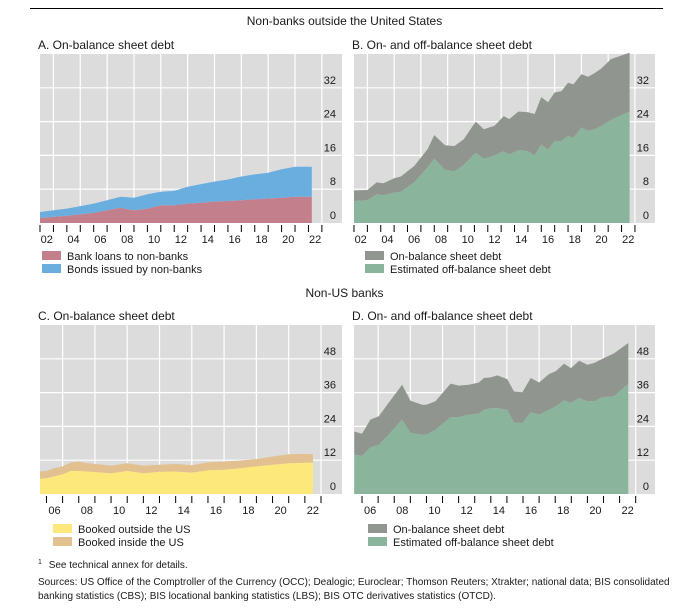 The image size is (689, 609). What do you see at coordinates (176, 192) in the screenshot?
I see `area-bonds-issued-by-non-banks` at bounding box center [176, 192].